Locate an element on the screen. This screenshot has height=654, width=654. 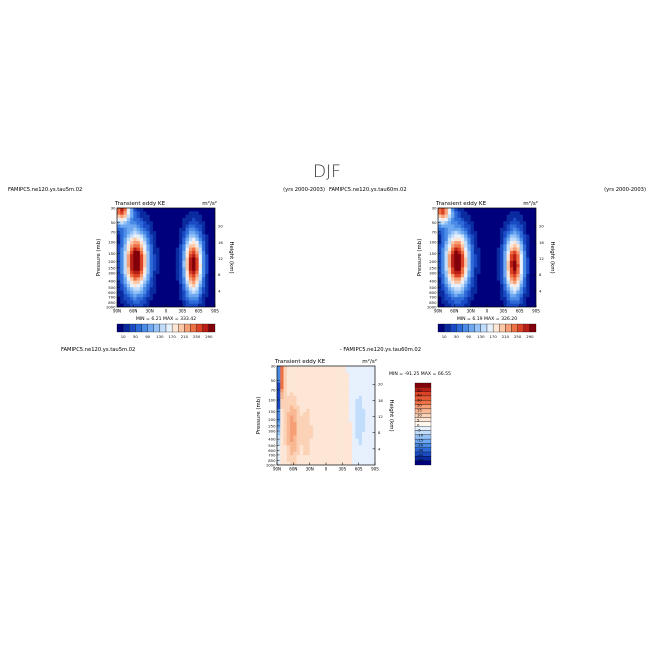
colorbar-label: 5 is located at coordinates (418, 420).